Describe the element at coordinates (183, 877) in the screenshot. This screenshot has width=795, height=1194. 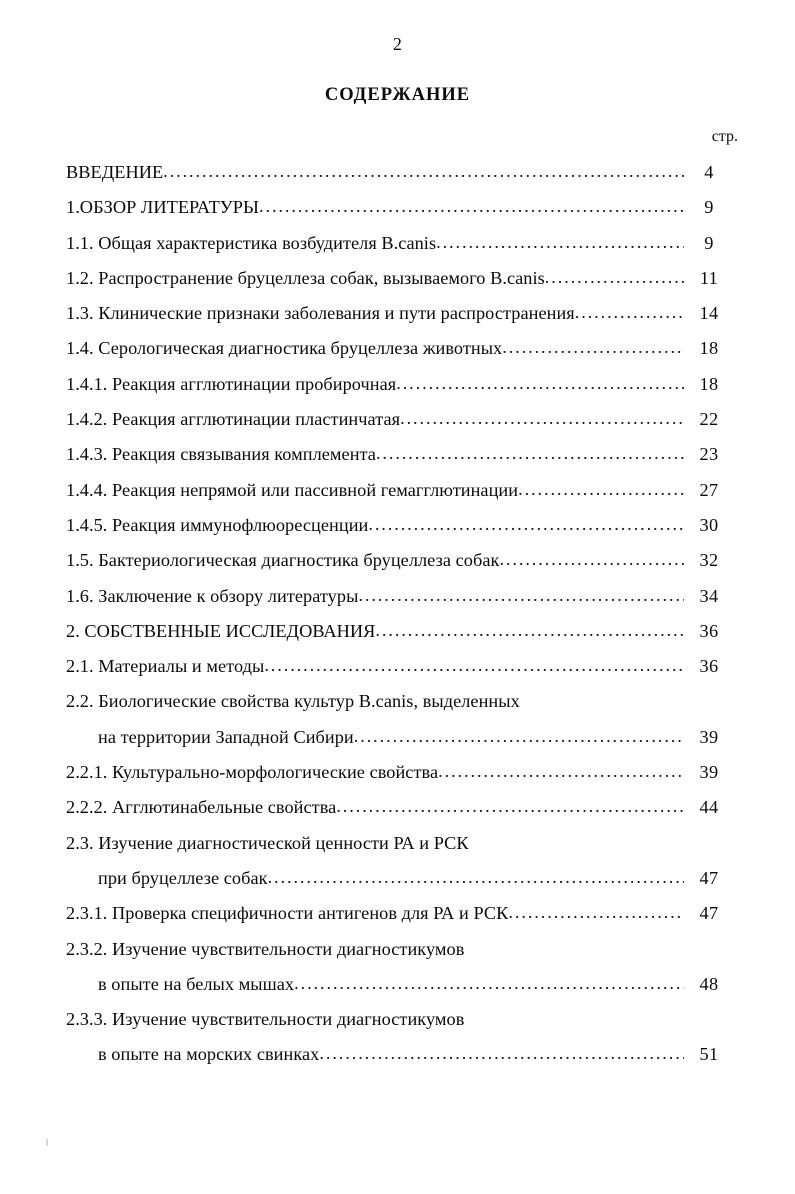
I see `toc-entry-label: при бруцеллезе собак` at that location.